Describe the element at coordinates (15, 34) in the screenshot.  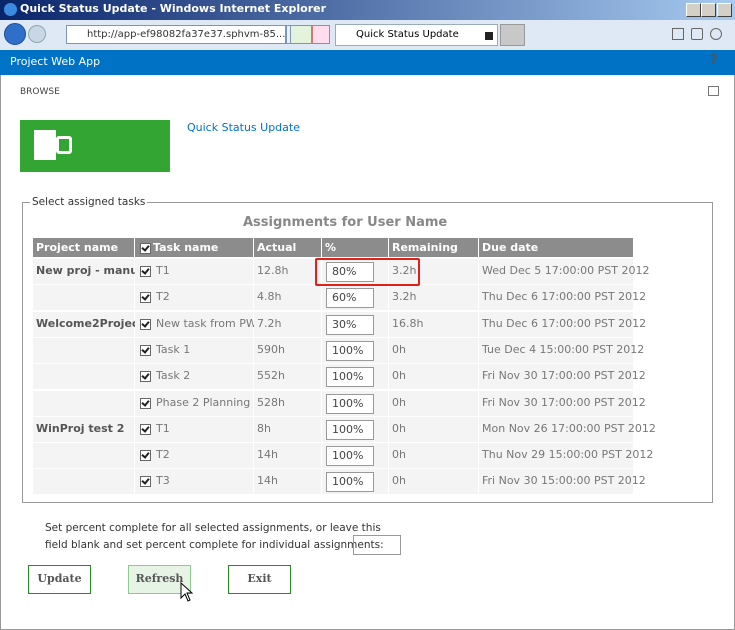
I see `back-button` at that location.